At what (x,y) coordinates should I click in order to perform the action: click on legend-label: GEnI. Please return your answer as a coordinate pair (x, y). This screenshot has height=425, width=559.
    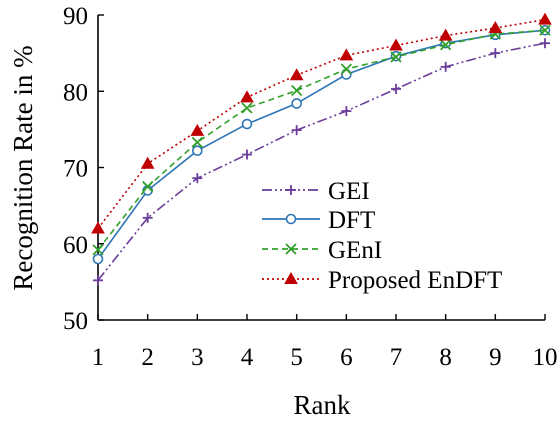
    Looking at the image, I should click on (355, 250).